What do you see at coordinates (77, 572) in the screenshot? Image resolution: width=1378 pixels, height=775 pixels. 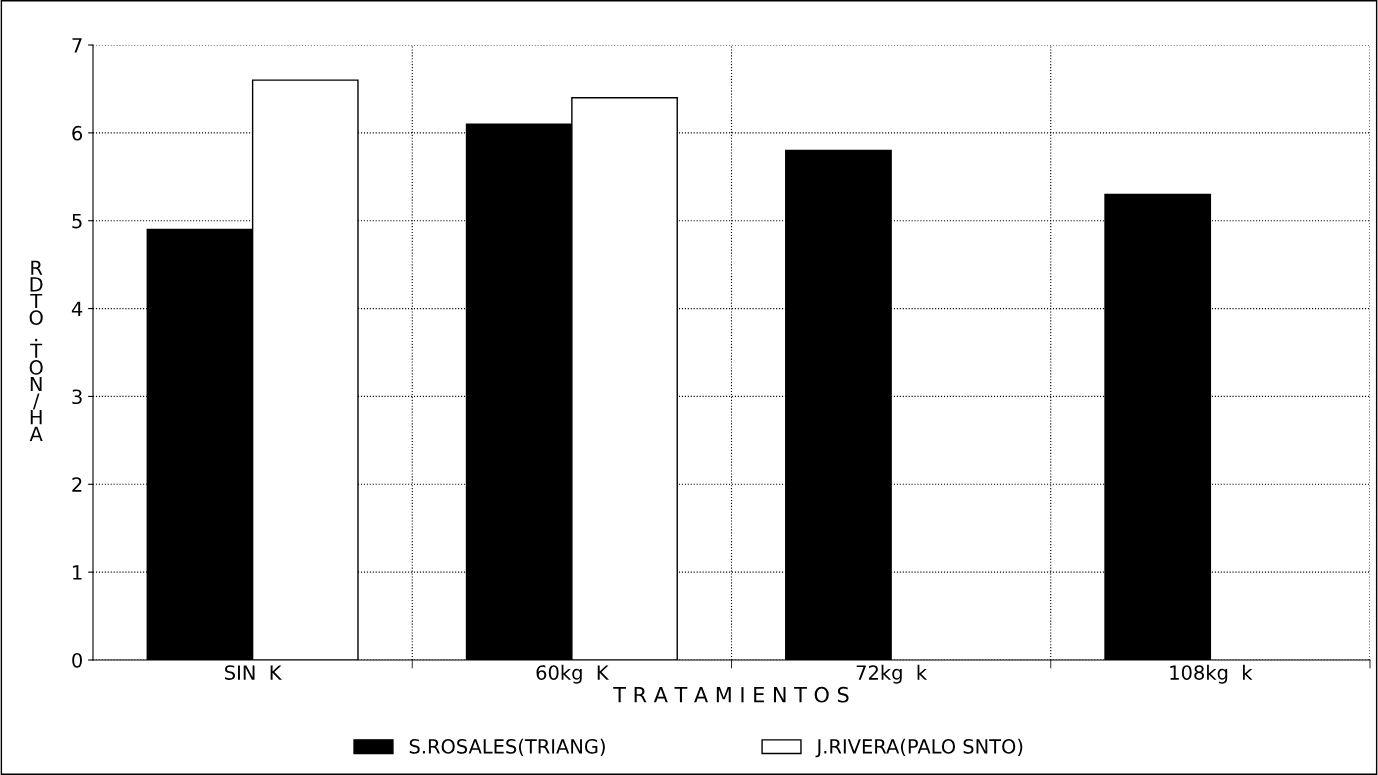 I see `y-tick-label: 1` at bounding box center [77, 572].